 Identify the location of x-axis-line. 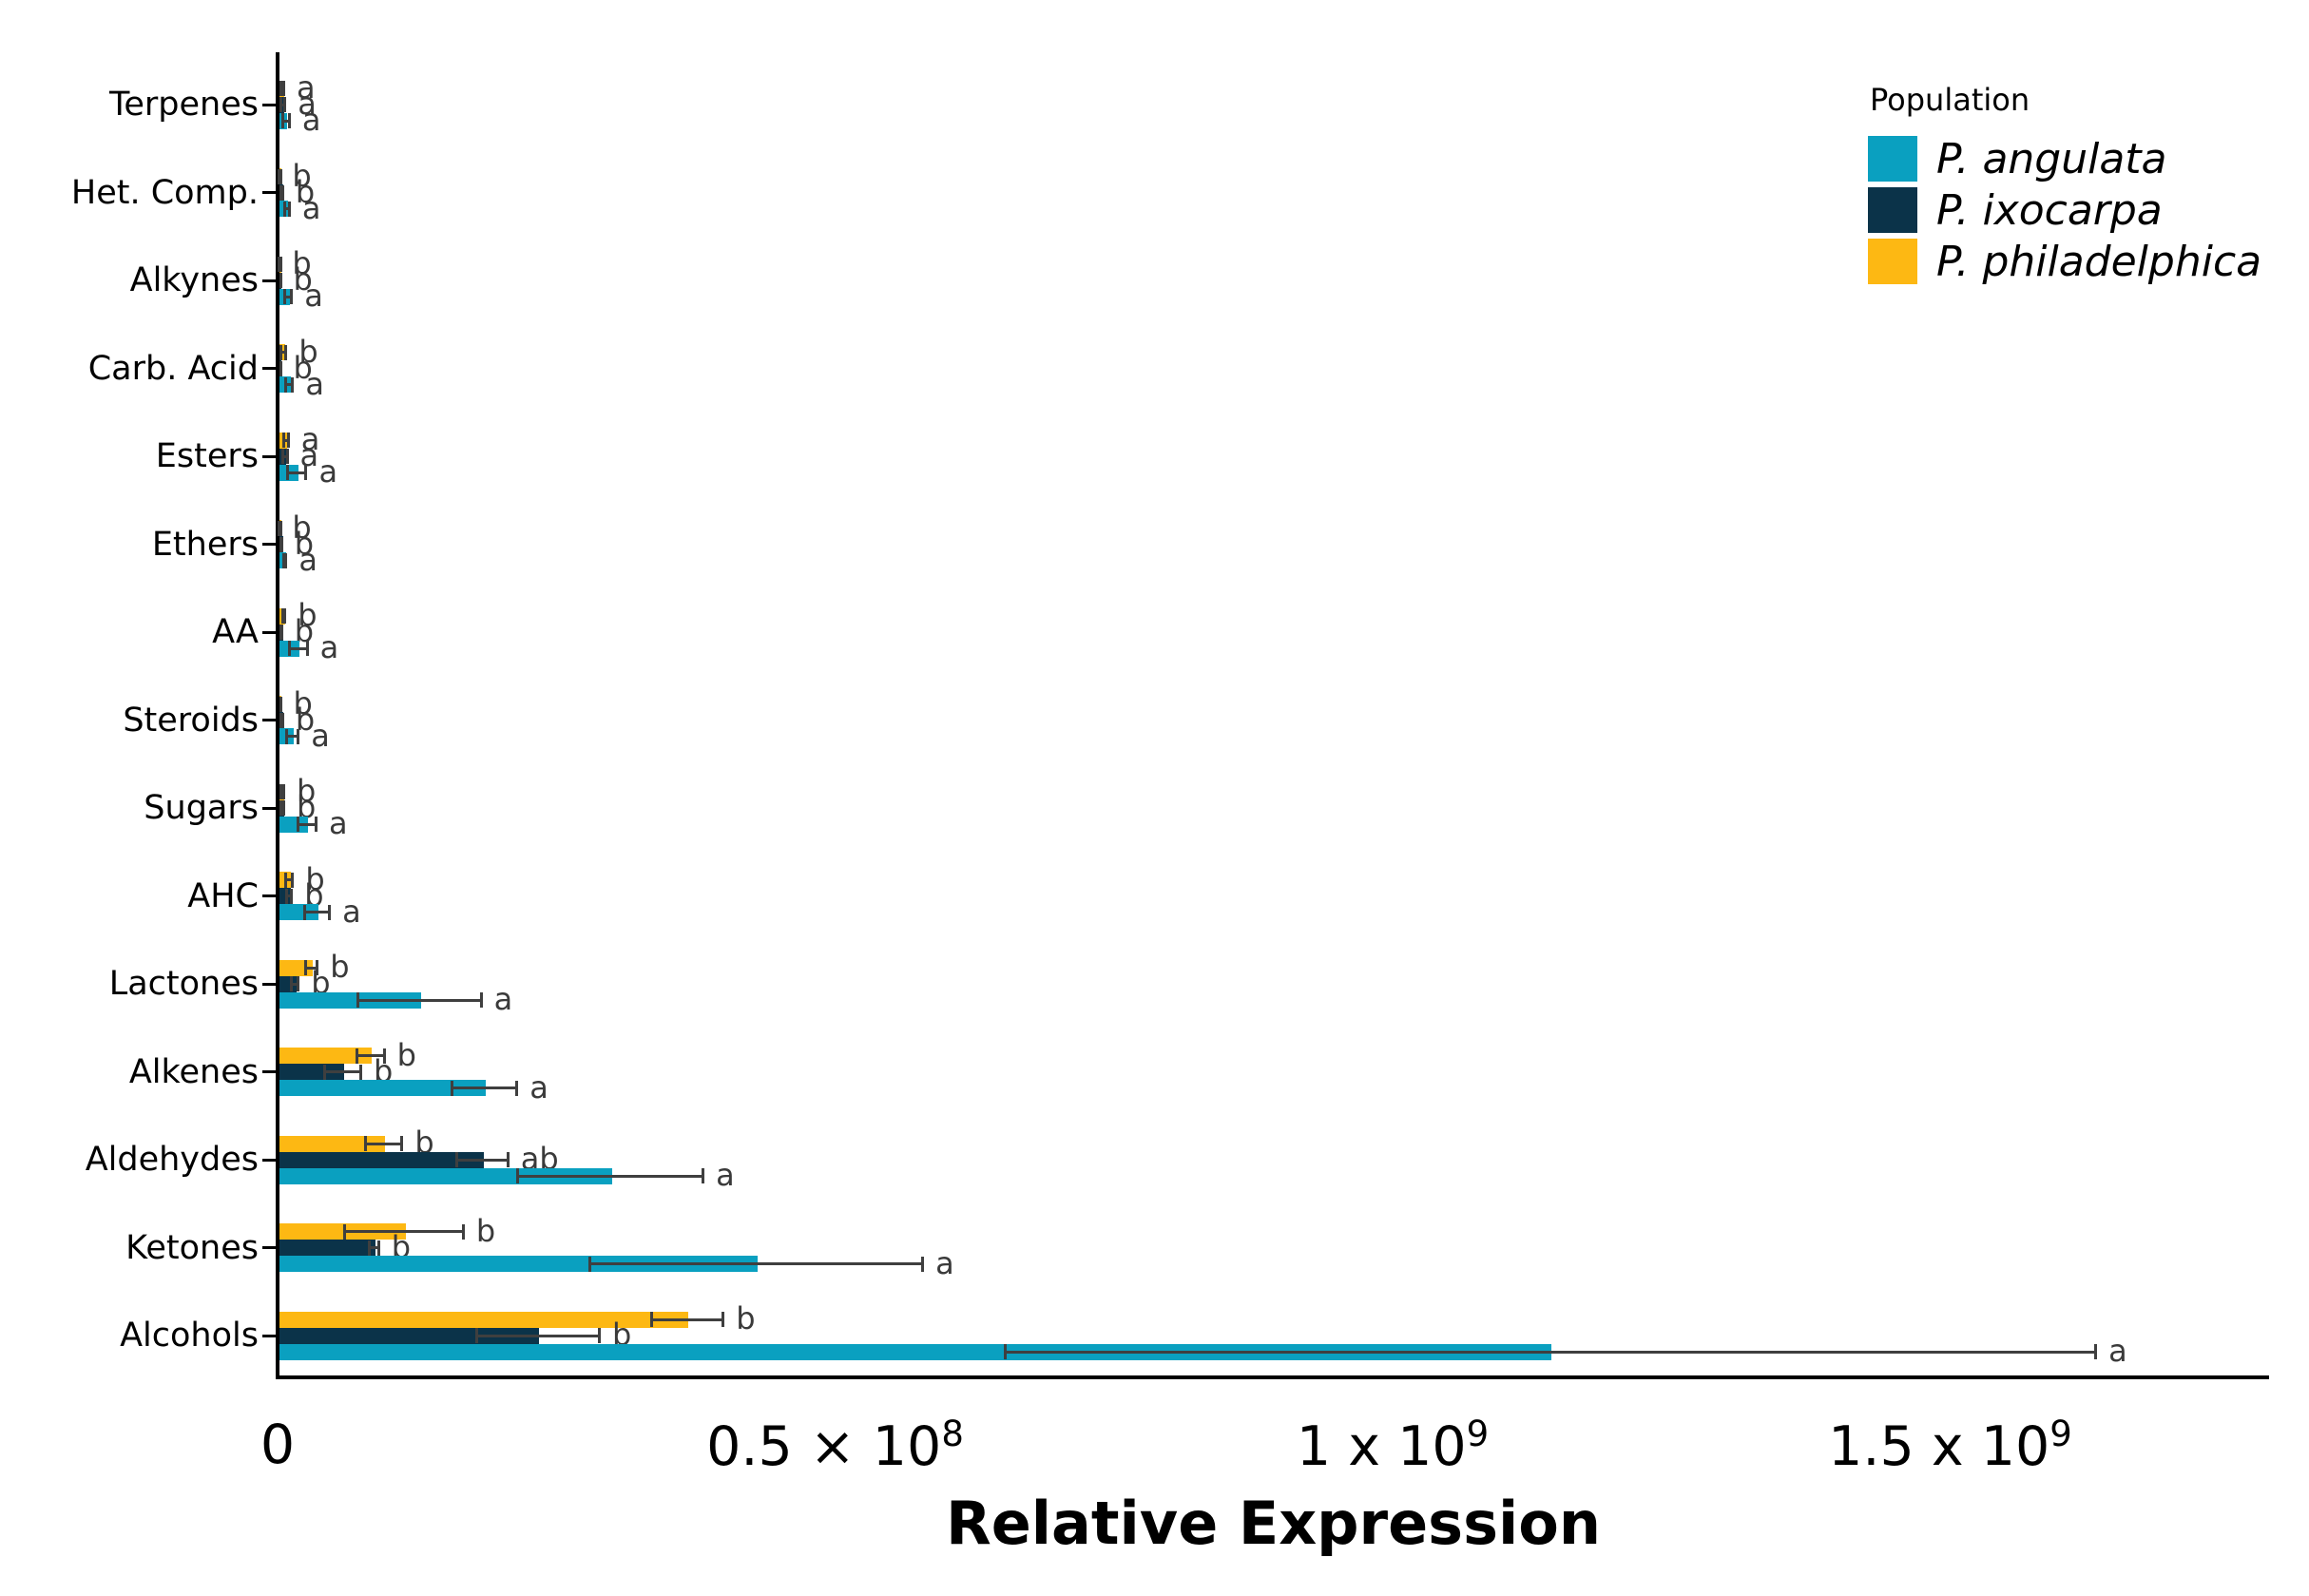
(1272, 1377).